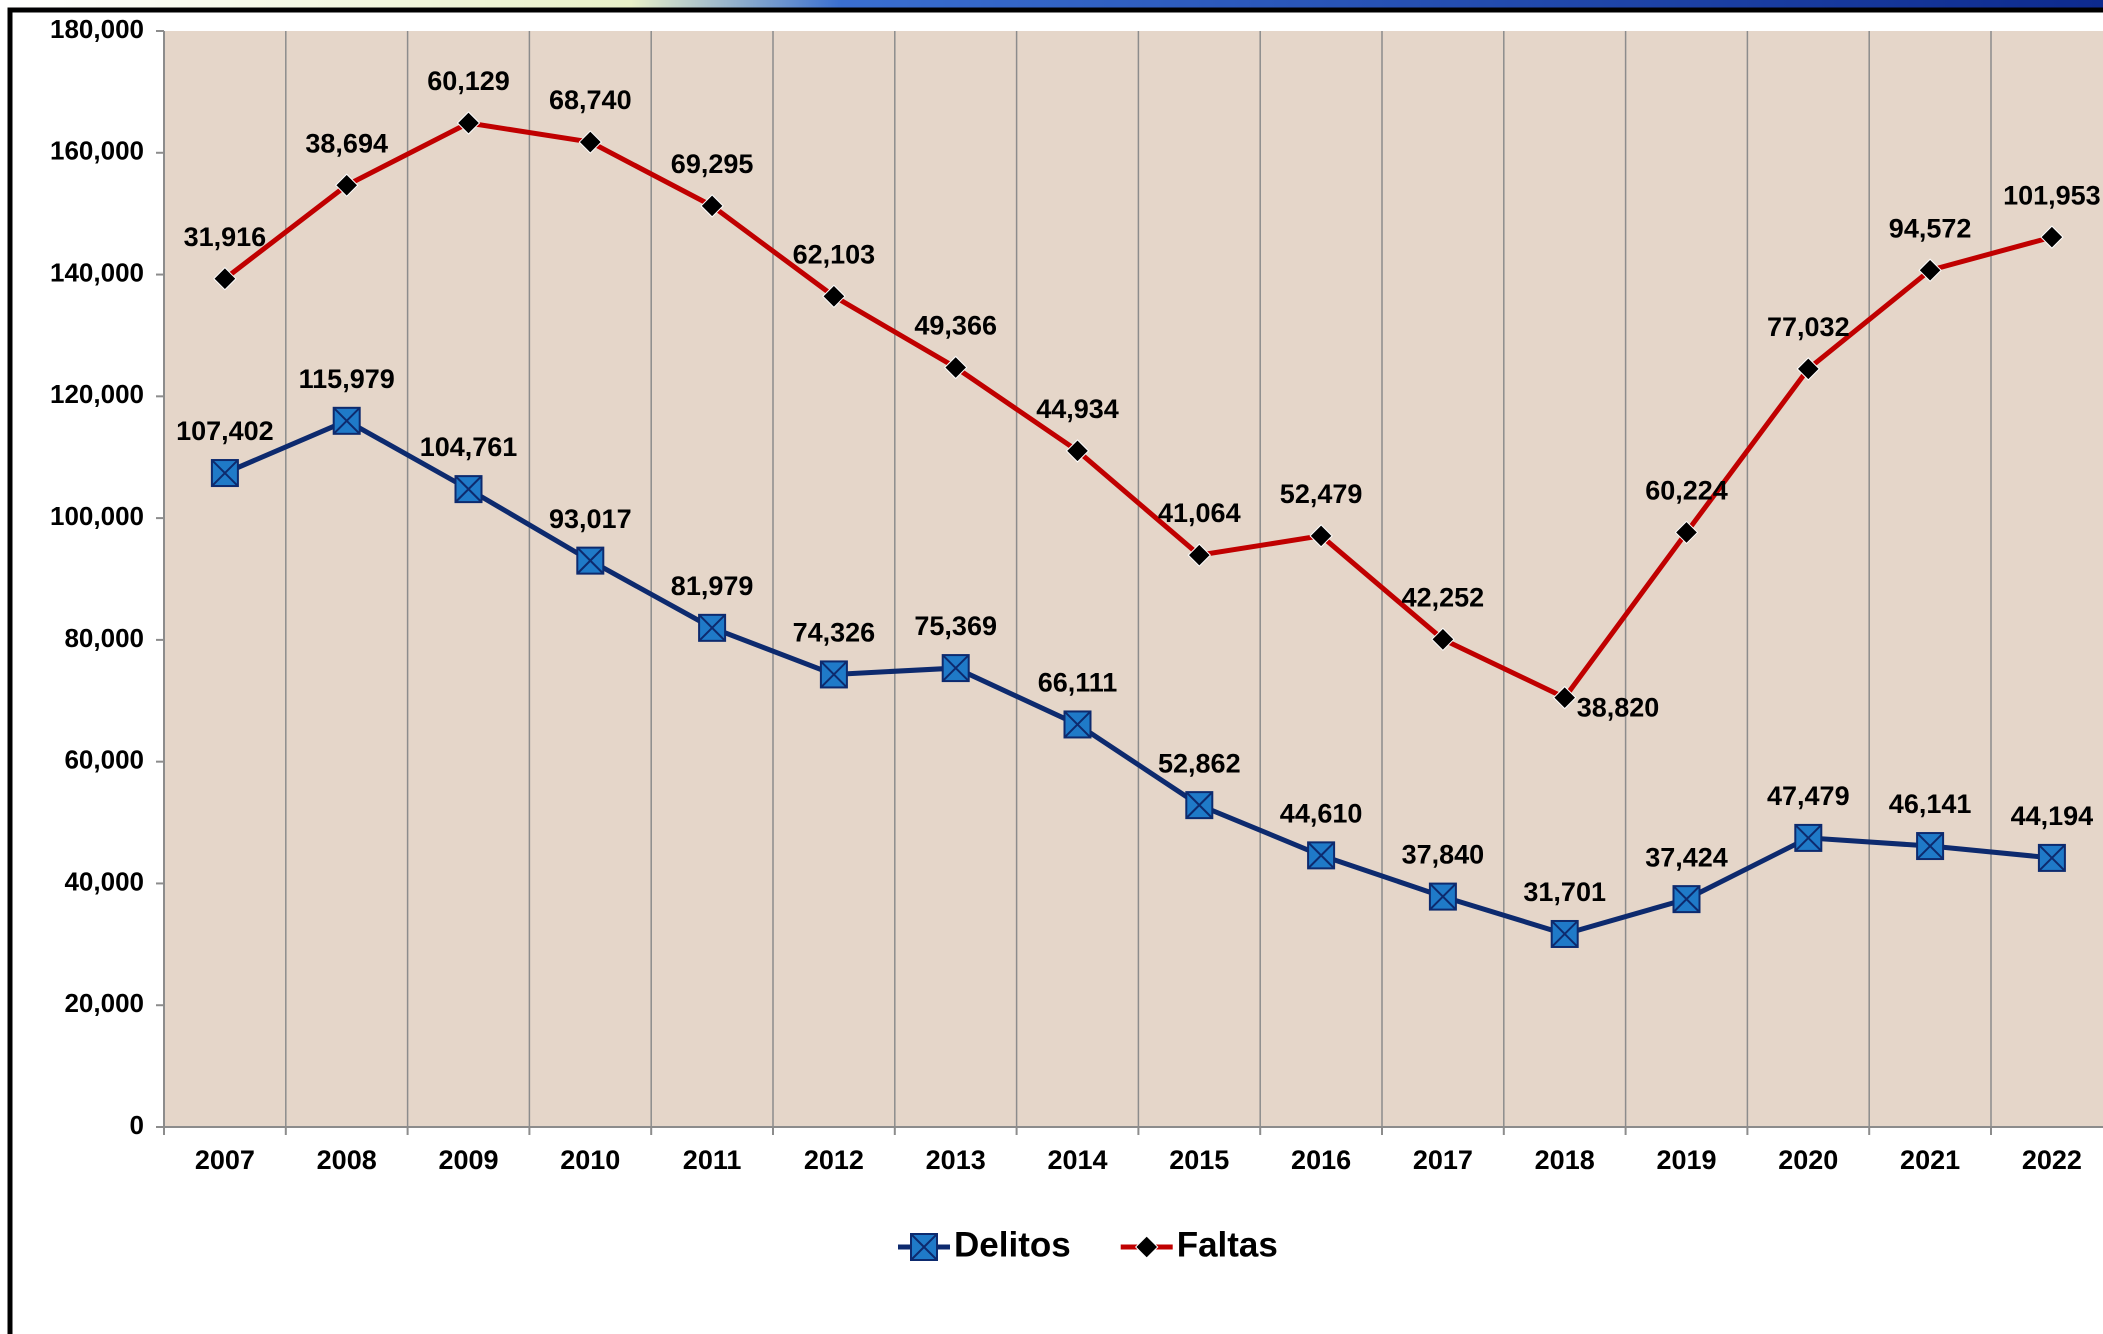 Image resolution: width=2103 pixels, height=1334 pixels. Describe the element at coordinates (137, 1125) in the screenshot. I see `y-tick-label: 0` at that location.